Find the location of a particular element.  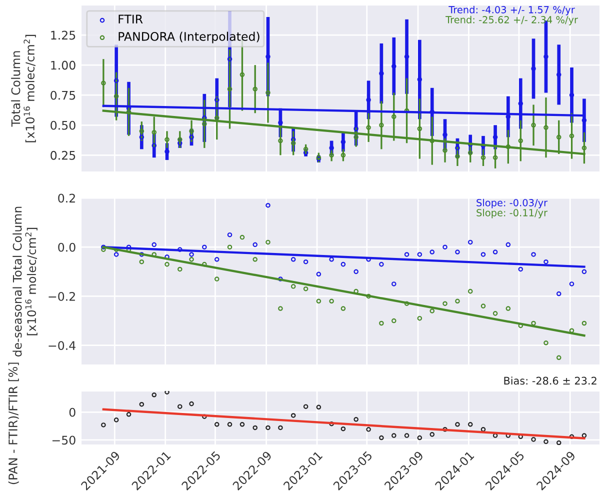

y-axis-title: (PAN - FTIR)/FTIR [%] is located at coordinates (13, 423).